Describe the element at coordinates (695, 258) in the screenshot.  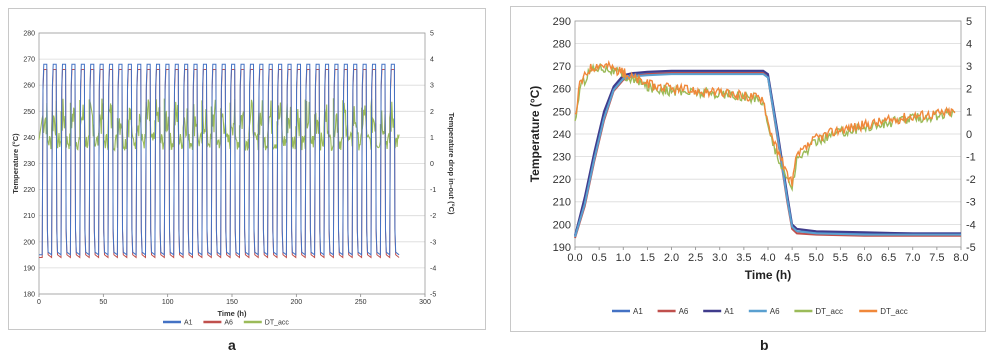
I see `chart-b-xtick-label: 2.5` at that location.